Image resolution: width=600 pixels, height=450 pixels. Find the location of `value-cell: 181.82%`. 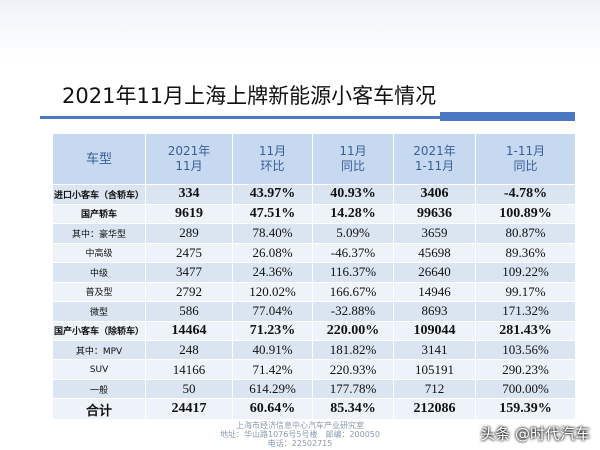

value-cell: 181.82% is located at coordinates (353, 350).